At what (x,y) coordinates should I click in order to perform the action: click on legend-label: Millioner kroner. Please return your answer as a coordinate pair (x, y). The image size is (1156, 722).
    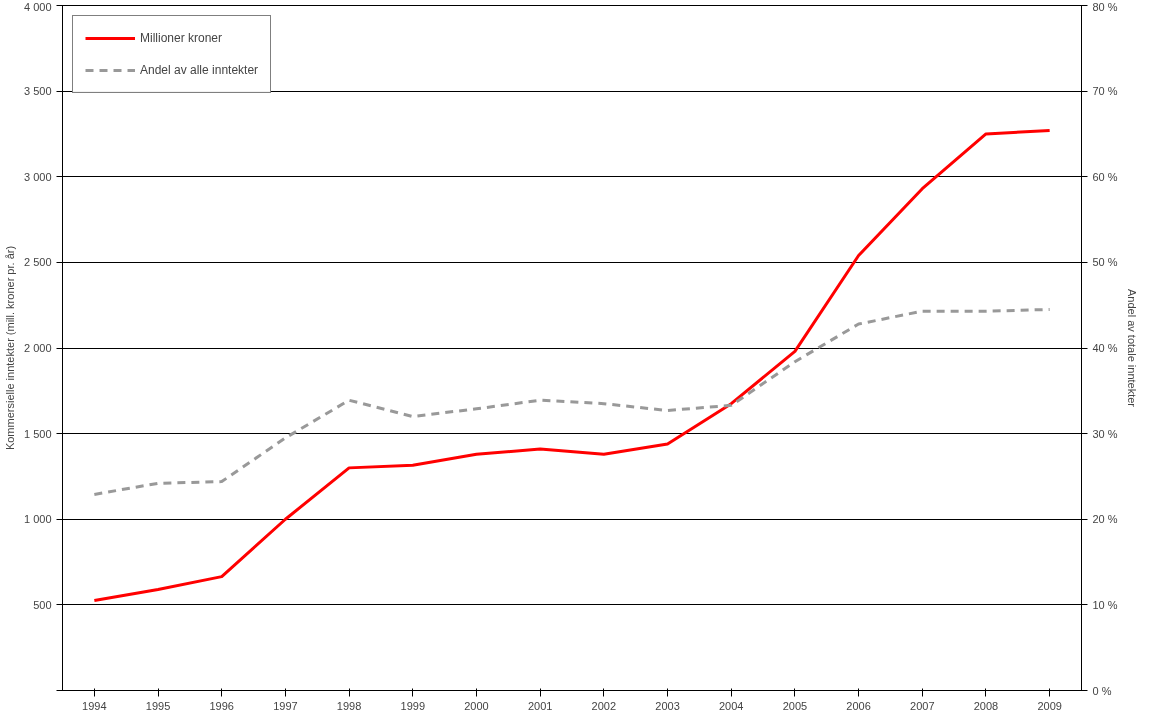
    Looking at the image, I should click on (181, 38).